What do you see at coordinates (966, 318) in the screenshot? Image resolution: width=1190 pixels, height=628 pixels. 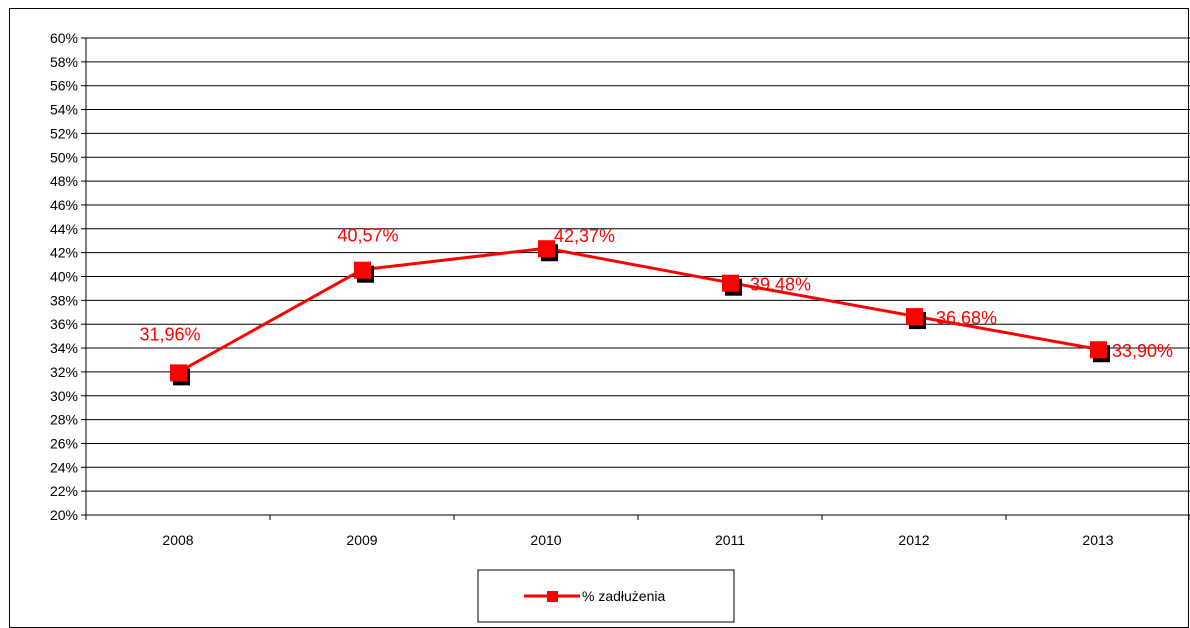 I see `data-label: 36,68%` at bounding box center [966, 318].